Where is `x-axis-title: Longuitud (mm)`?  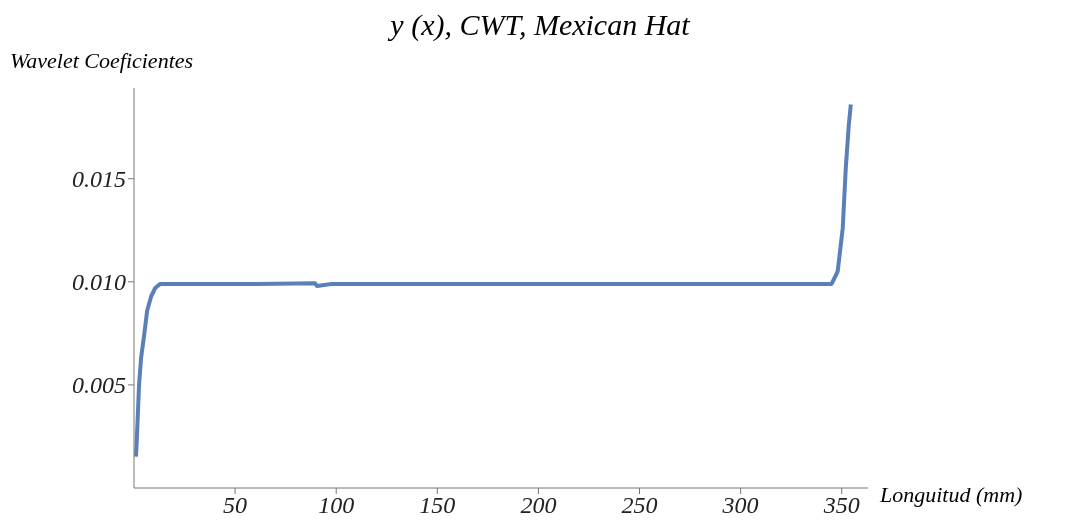 x-axis-title: Longuitud (mm) is located at coordinates (951, 495).